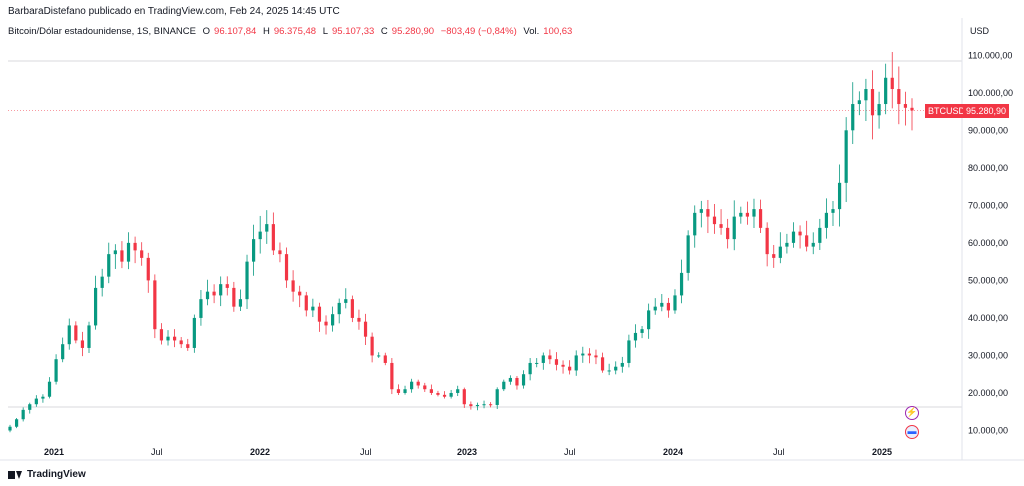 The height and width of the screenshot is (486, 1024). I want to click on us-flag-icon: ▬, so click(912, 432).